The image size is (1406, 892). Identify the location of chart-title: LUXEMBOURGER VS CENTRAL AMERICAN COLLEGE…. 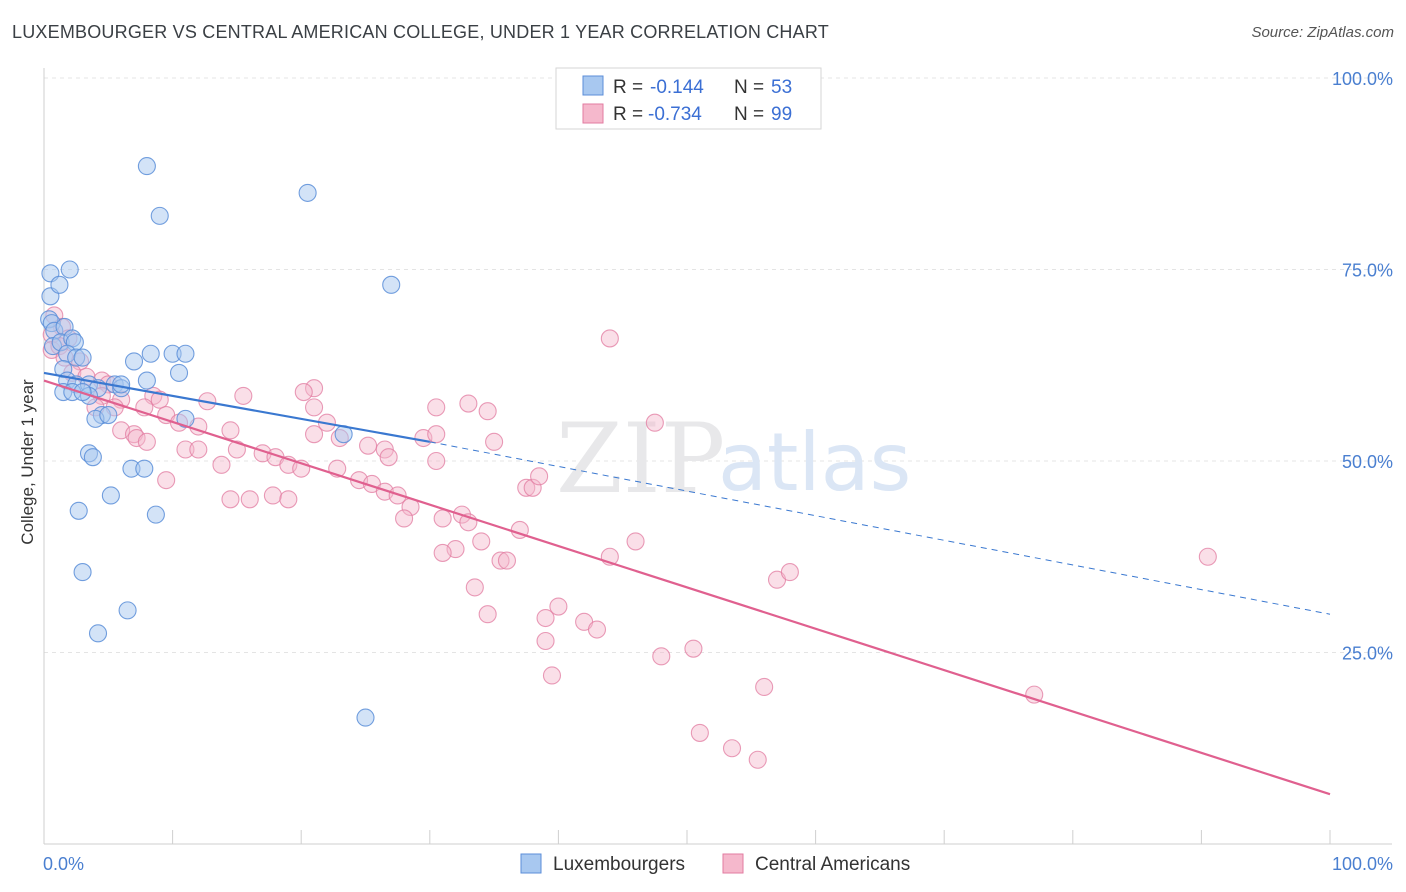
(420, 32).